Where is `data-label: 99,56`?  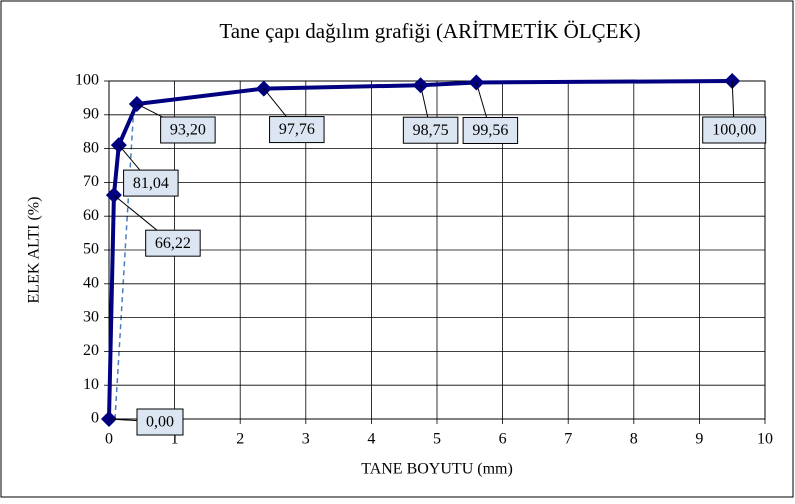
data-label: 99,56 is located at coordinates (490, 130).